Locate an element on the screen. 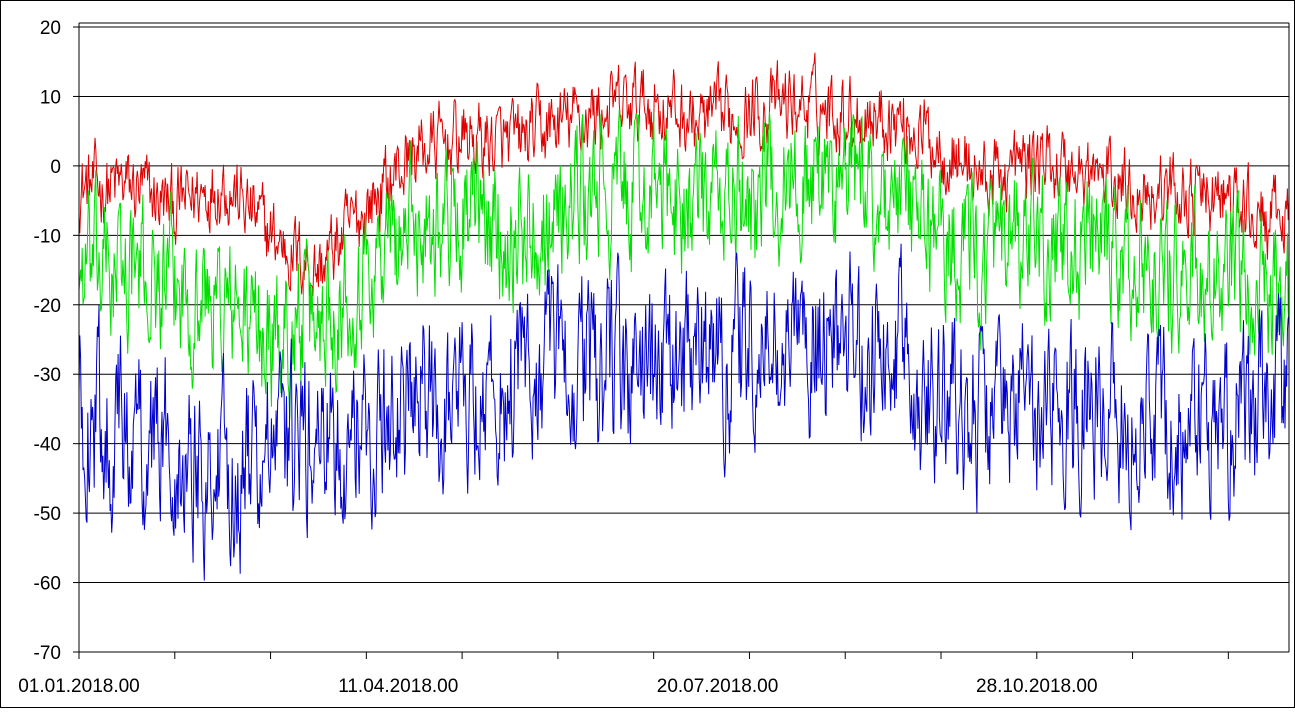  y-tick-label: 10 is located at coordinates (50, 97).